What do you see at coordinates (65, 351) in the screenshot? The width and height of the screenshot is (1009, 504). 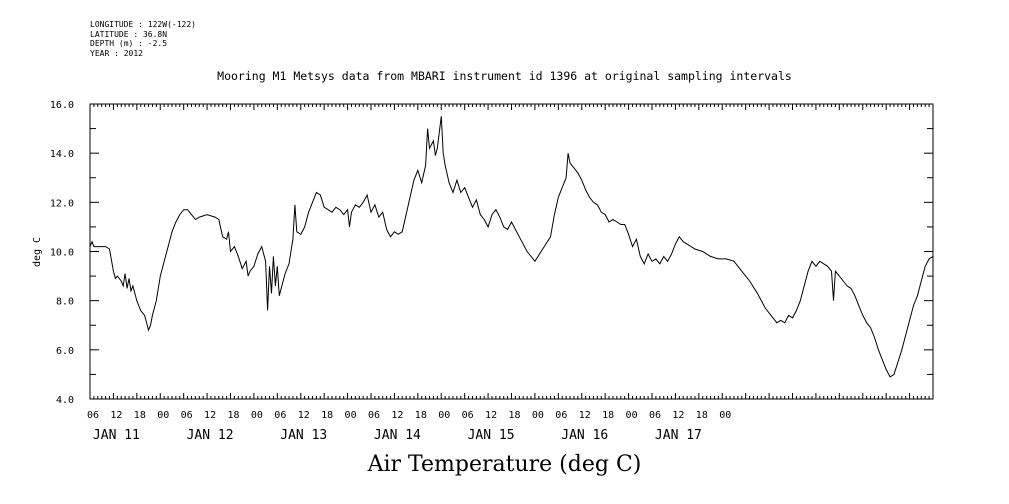 I see `y-tick-label: 6.0` at bounding box center [65, 351].